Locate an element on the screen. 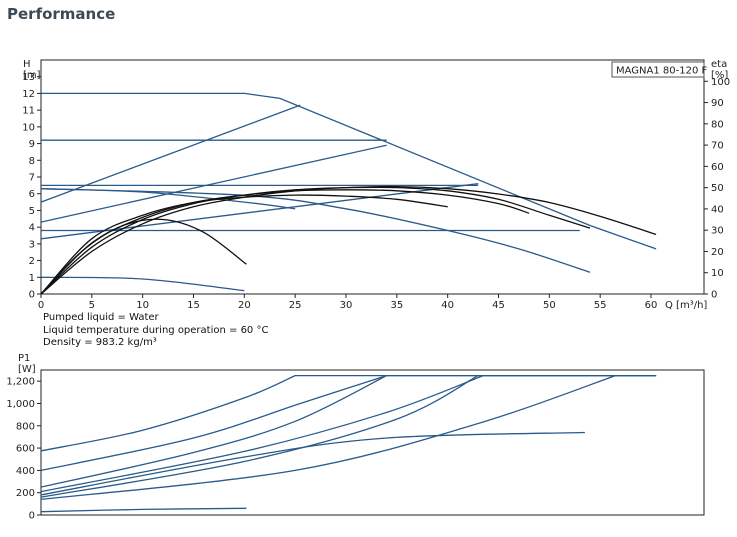 The height and width of the screenshot is (537, 737). y-tick-label: 10 is located at coordinates (28, 127).